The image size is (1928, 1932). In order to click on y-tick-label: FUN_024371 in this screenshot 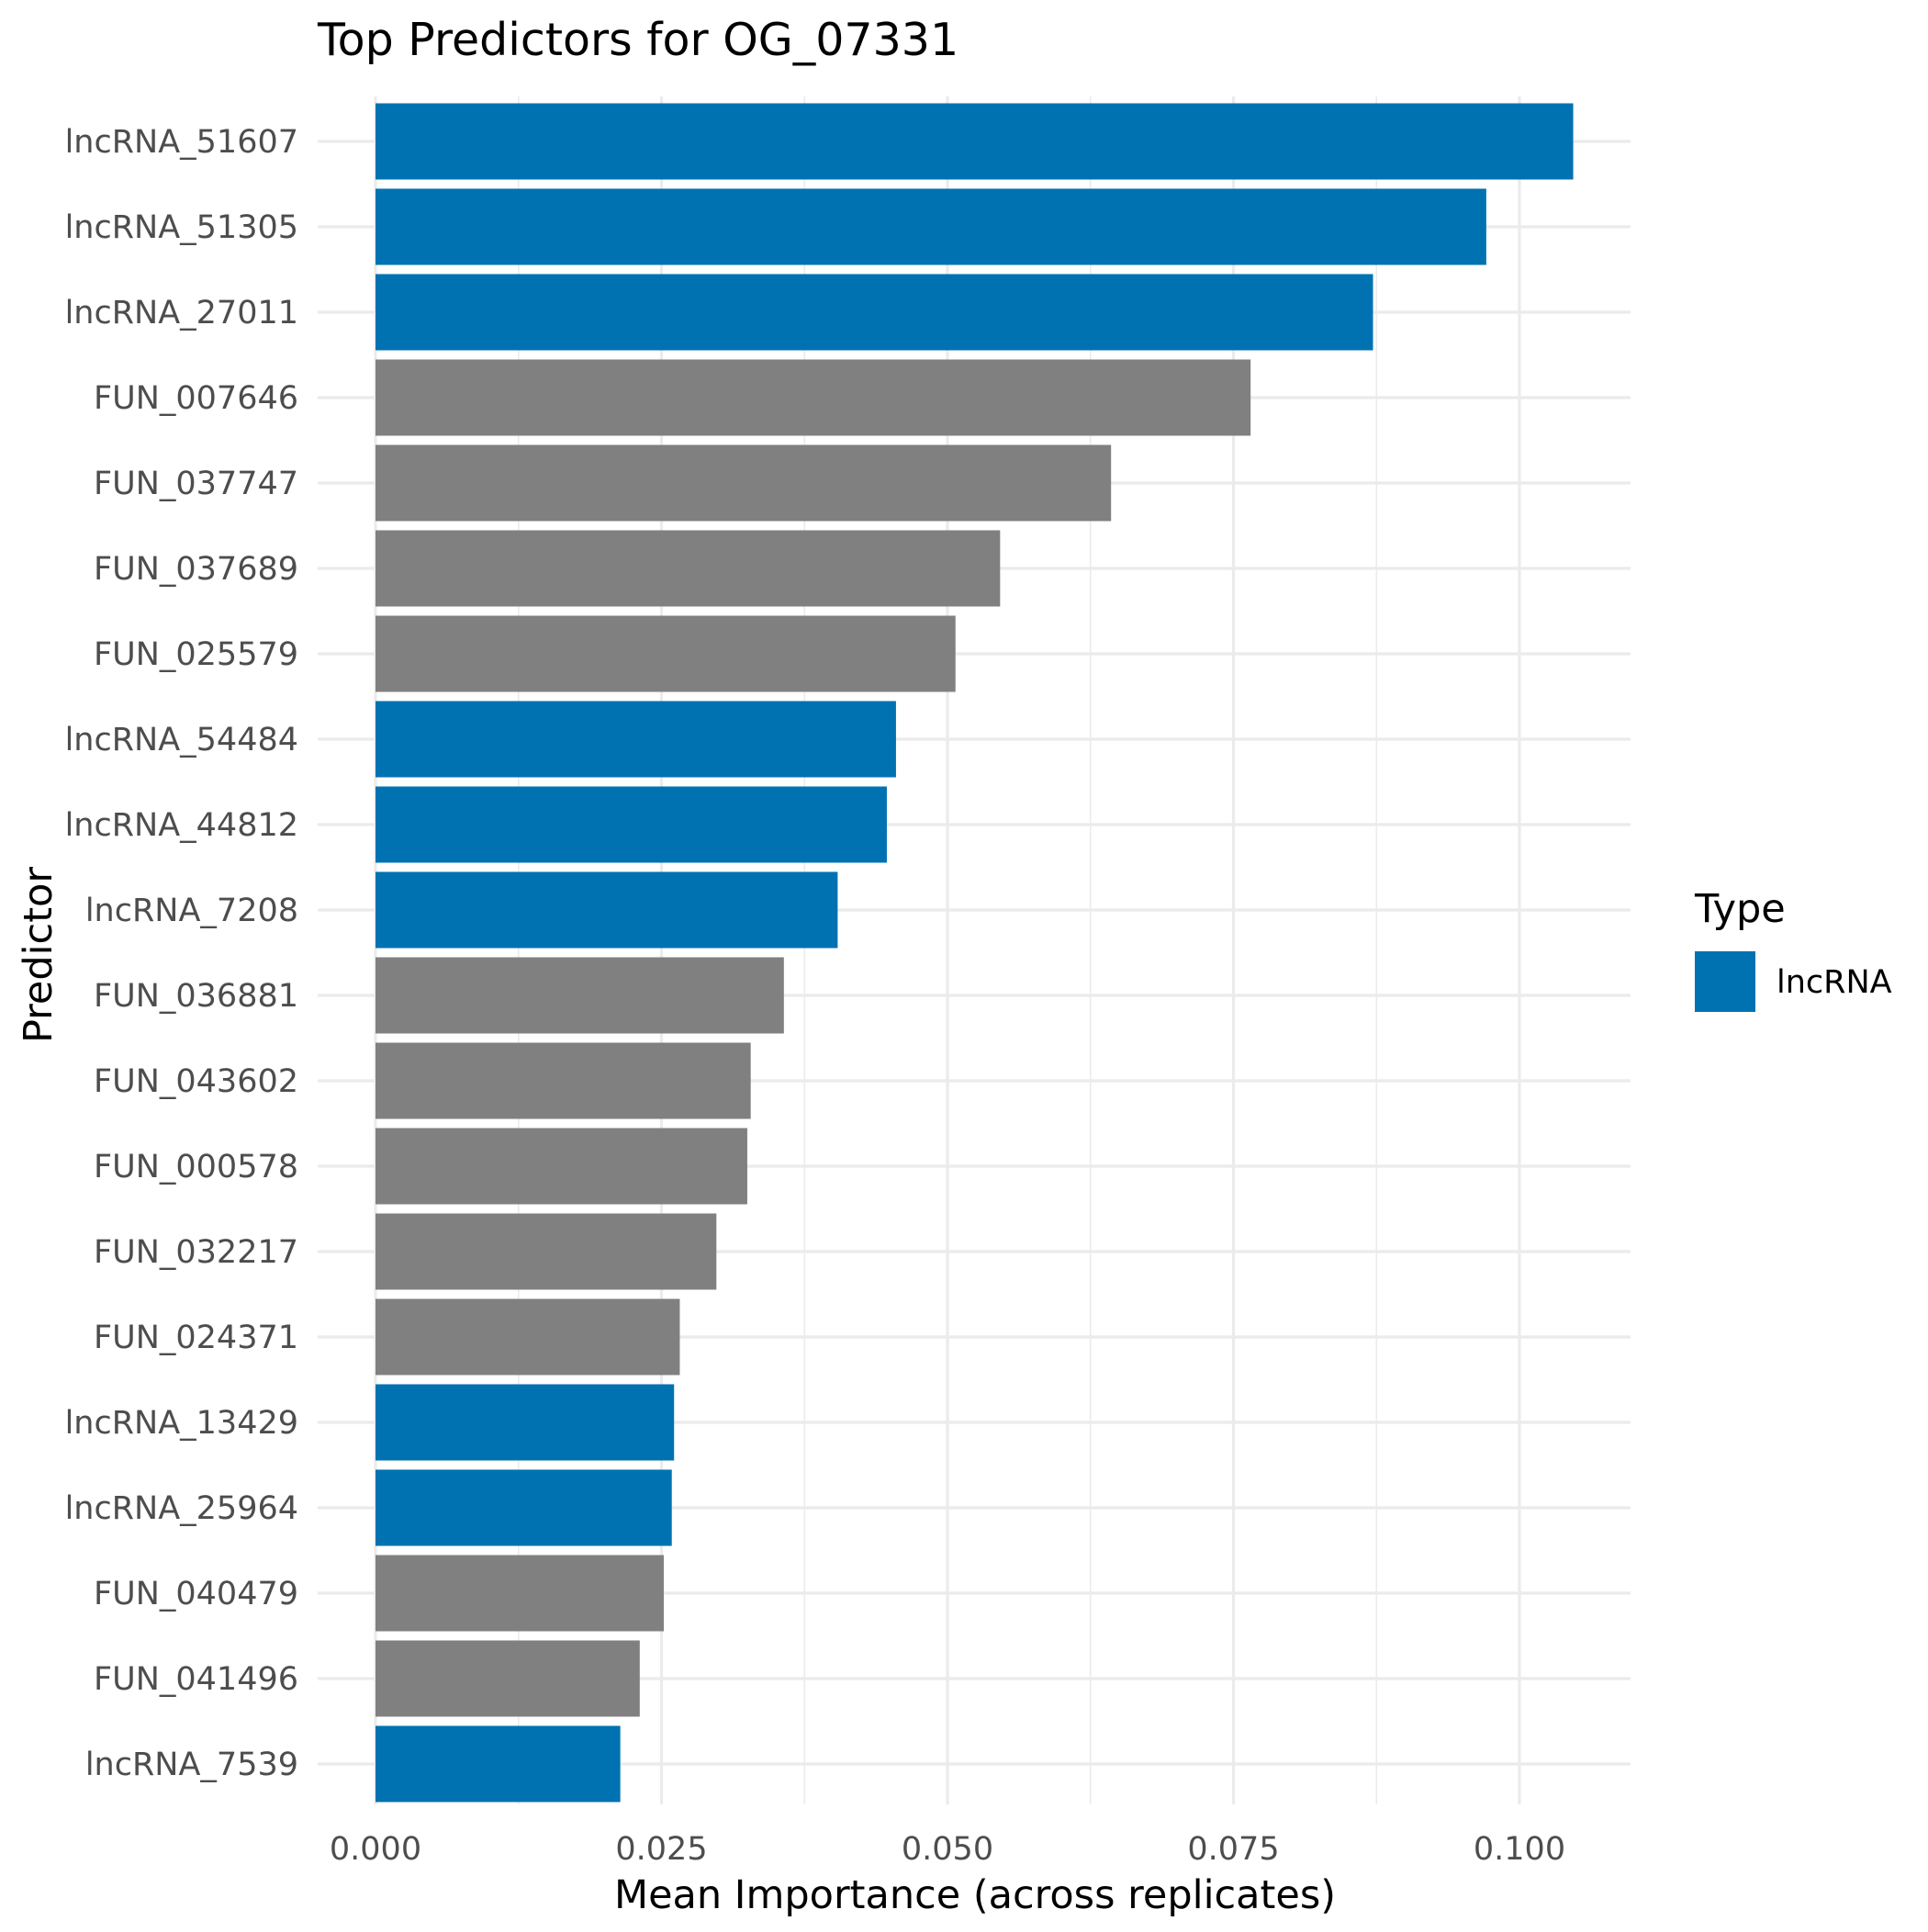, I will do `click(196, 1338)`.